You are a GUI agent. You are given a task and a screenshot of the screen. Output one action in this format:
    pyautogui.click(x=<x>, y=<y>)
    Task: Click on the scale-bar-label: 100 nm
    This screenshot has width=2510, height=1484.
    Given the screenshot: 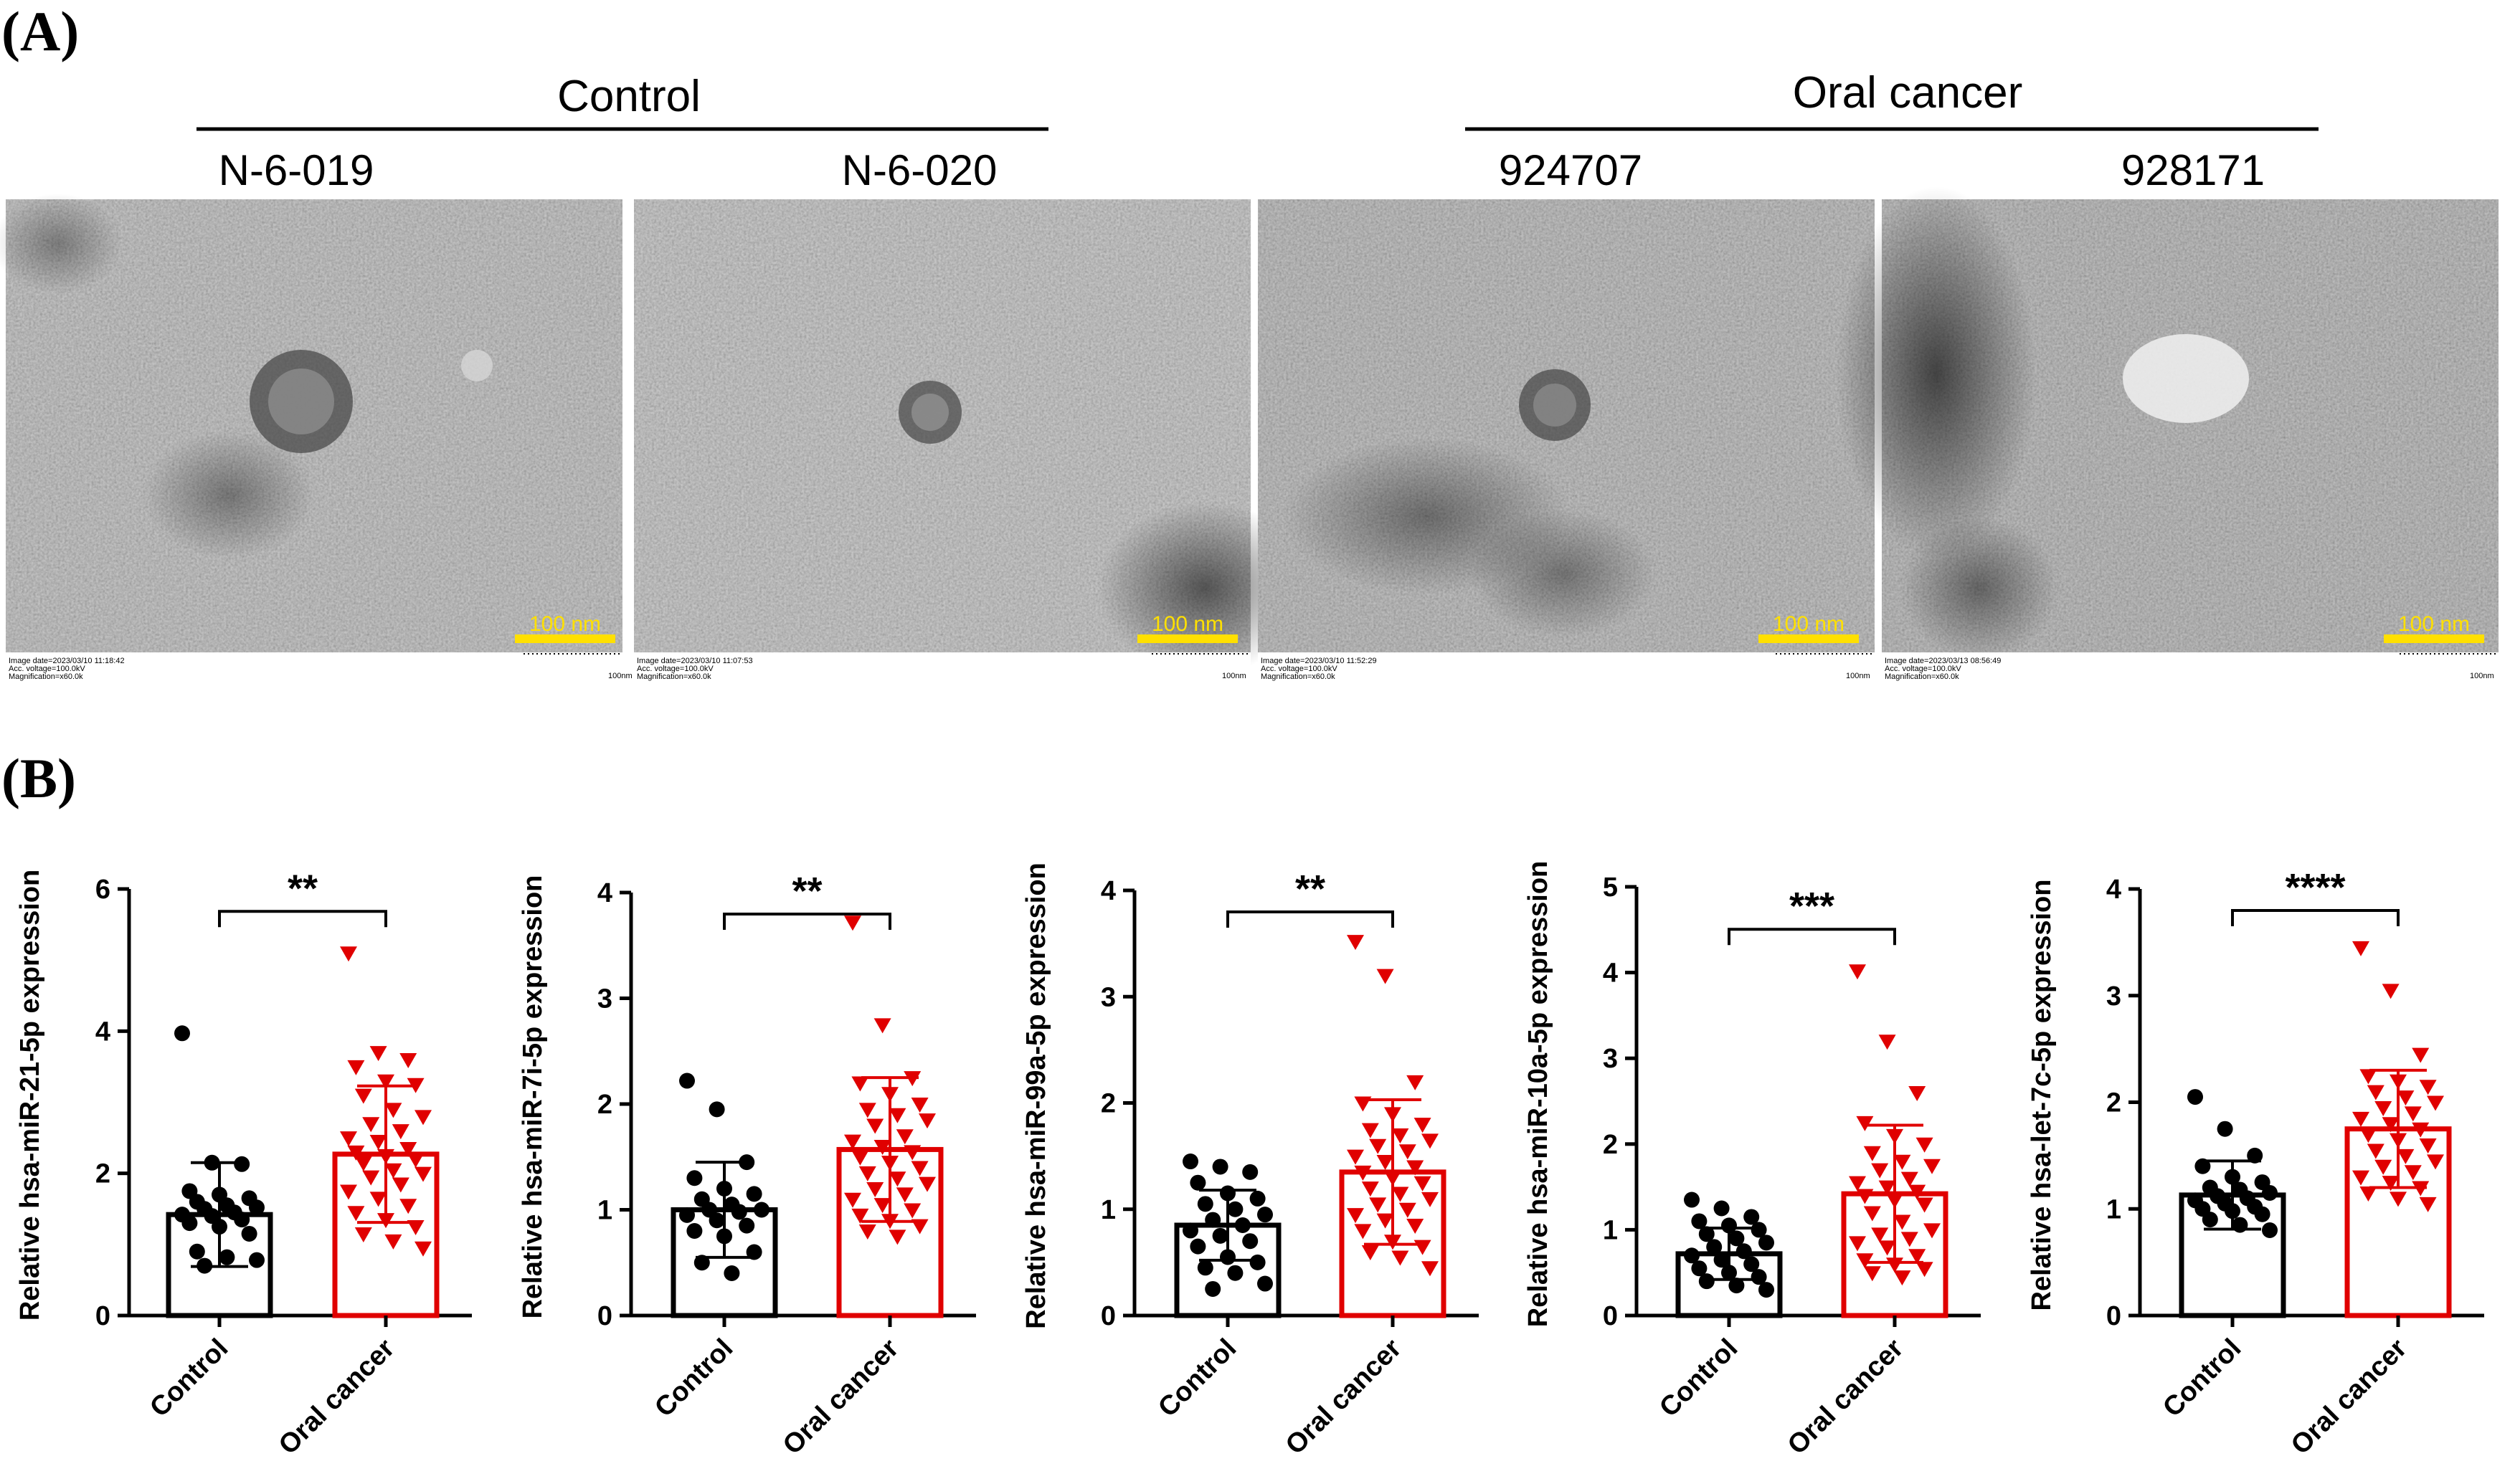 What is the action you would take?
    pyautogui.click(x=1188, y=624)
    